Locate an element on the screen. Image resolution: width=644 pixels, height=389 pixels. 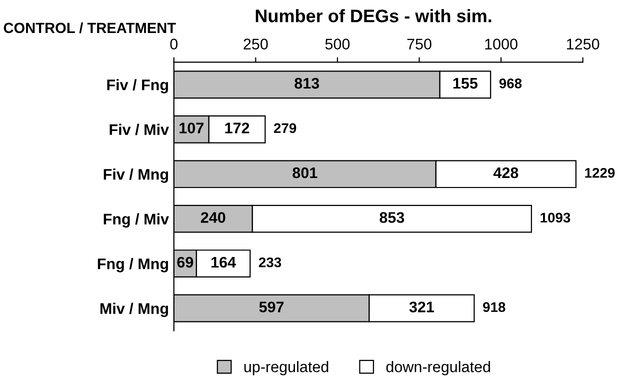
data-label: 597 is located at coordinates (271, 307).